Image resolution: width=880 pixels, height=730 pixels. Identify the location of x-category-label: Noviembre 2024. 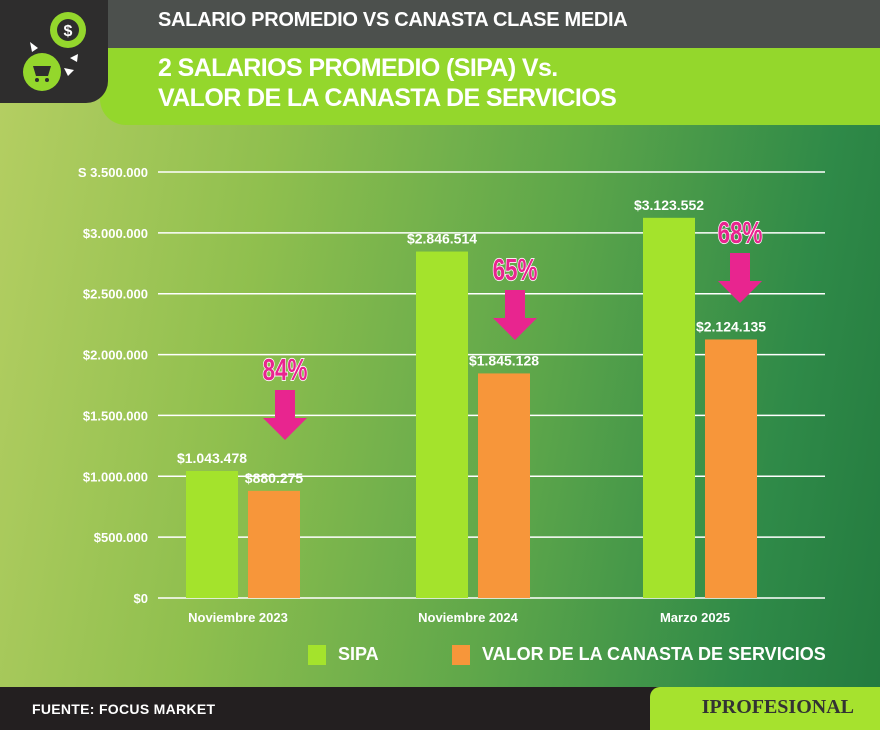
(468, 617).